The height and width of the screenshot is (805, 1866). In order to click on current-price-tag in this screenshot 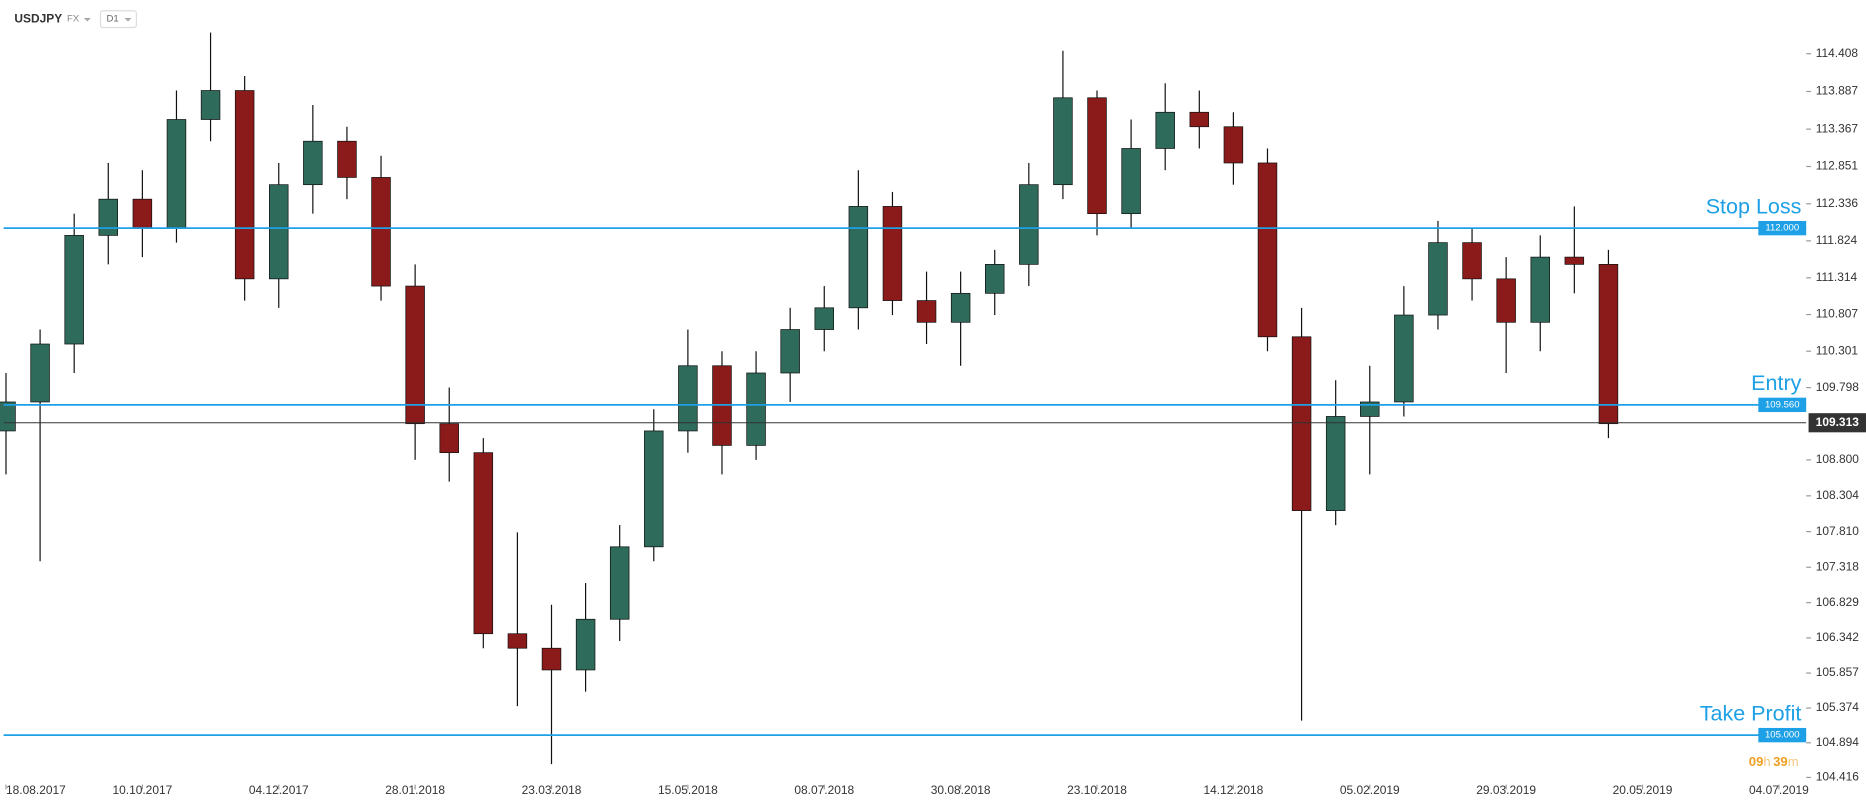, I will do `click(1837, 423)`.